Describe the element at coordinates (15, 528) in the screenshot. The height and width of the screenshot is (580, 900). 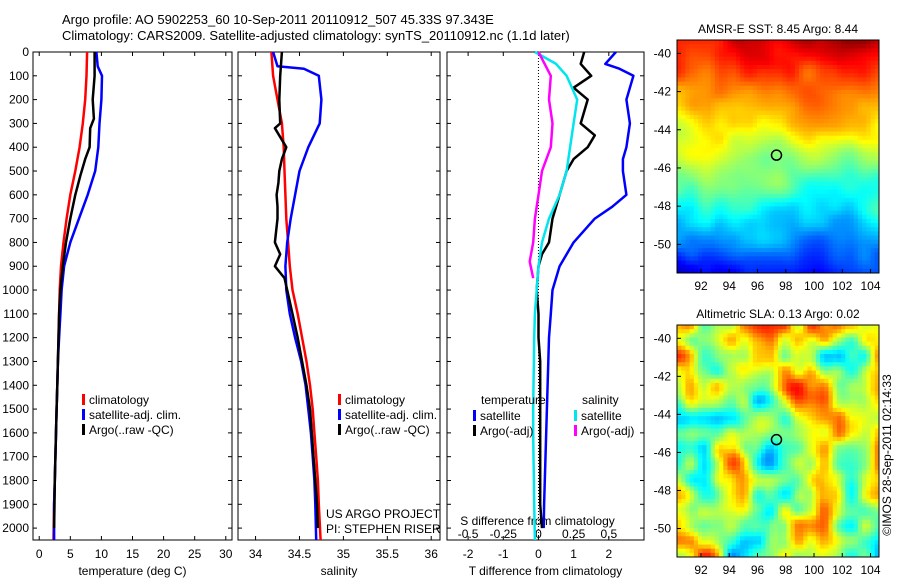
I see `y-tick-label: 2000` at that location.